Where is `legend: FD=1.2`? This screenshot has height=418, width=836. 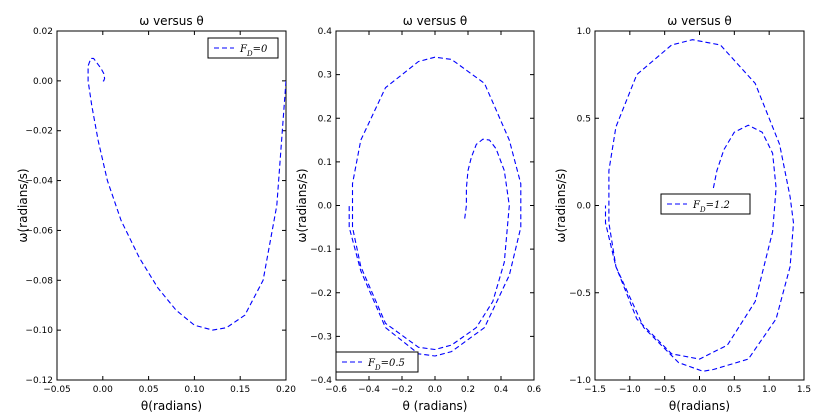
legend: FD=1.2 is located at coordinates (705, 204).